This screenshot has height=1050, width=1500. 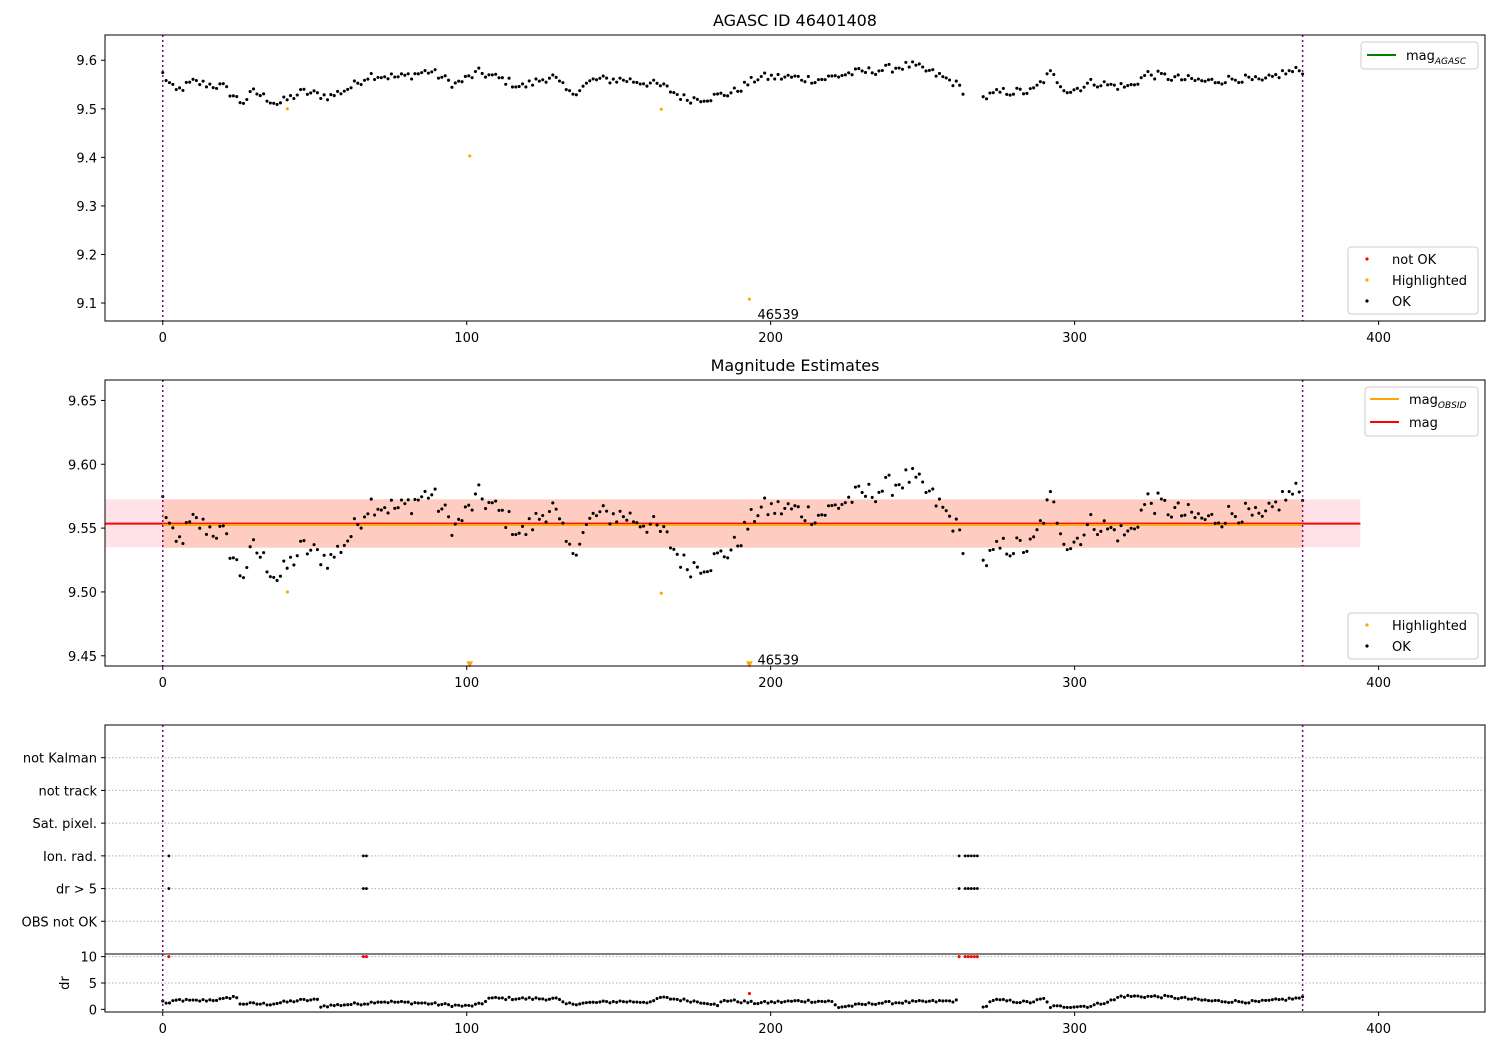 What do you see at coordinates (1367, 280) in the screenshot?
I see `highlighted-legend-marker` at bounding box center [1367, 280].